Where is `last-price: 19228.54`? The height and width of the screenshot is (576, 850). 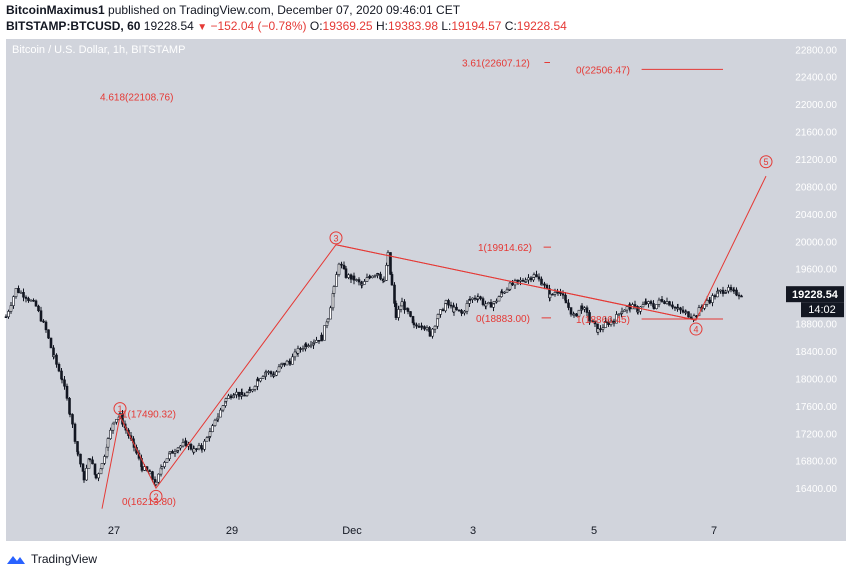
last-price: 19228.54 is located at coordinates (168, 26).